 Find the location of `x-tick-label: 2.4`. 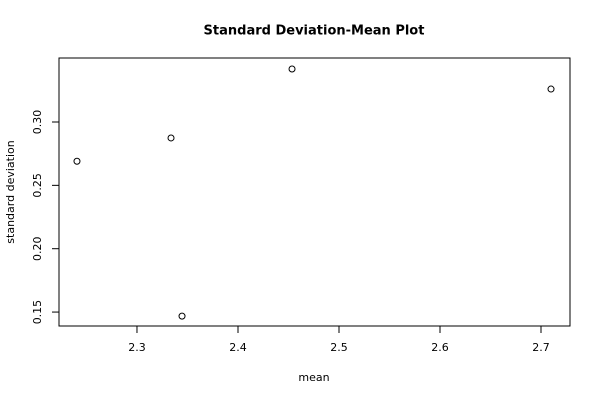

x-tick-label: 2.4 is located at coordinates (238, 347).